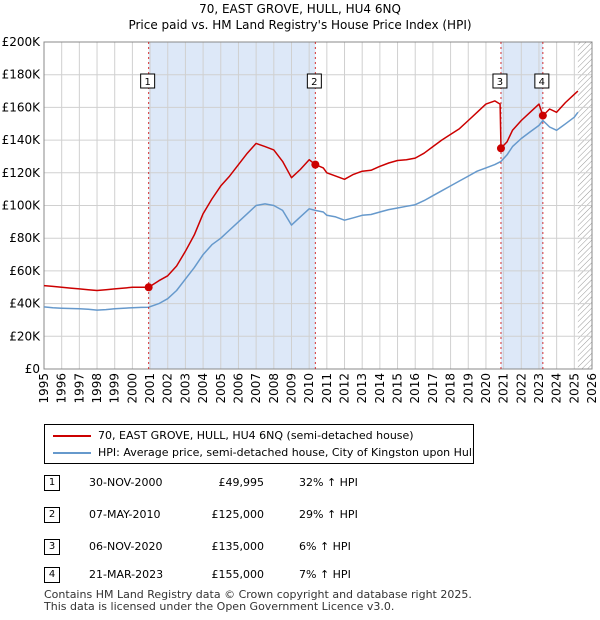  What do you see at coordinates (22, 75) in the screenshot?
I see `y-tick-label: £180K` at bounding box center [22, 75].